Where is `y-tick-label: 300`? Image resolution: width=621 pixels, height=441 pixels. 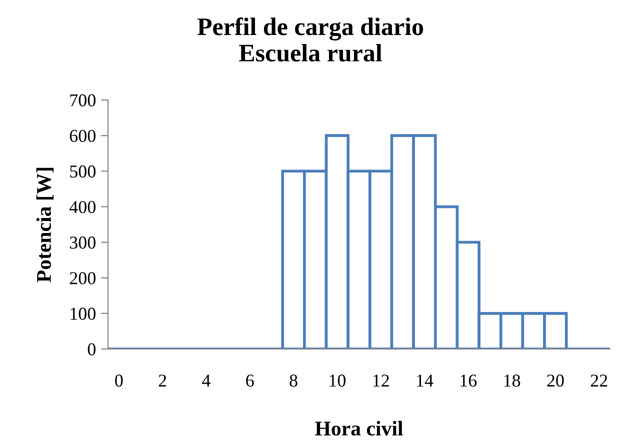
y-tick-label: 300 is located at coordinates (83, 242).